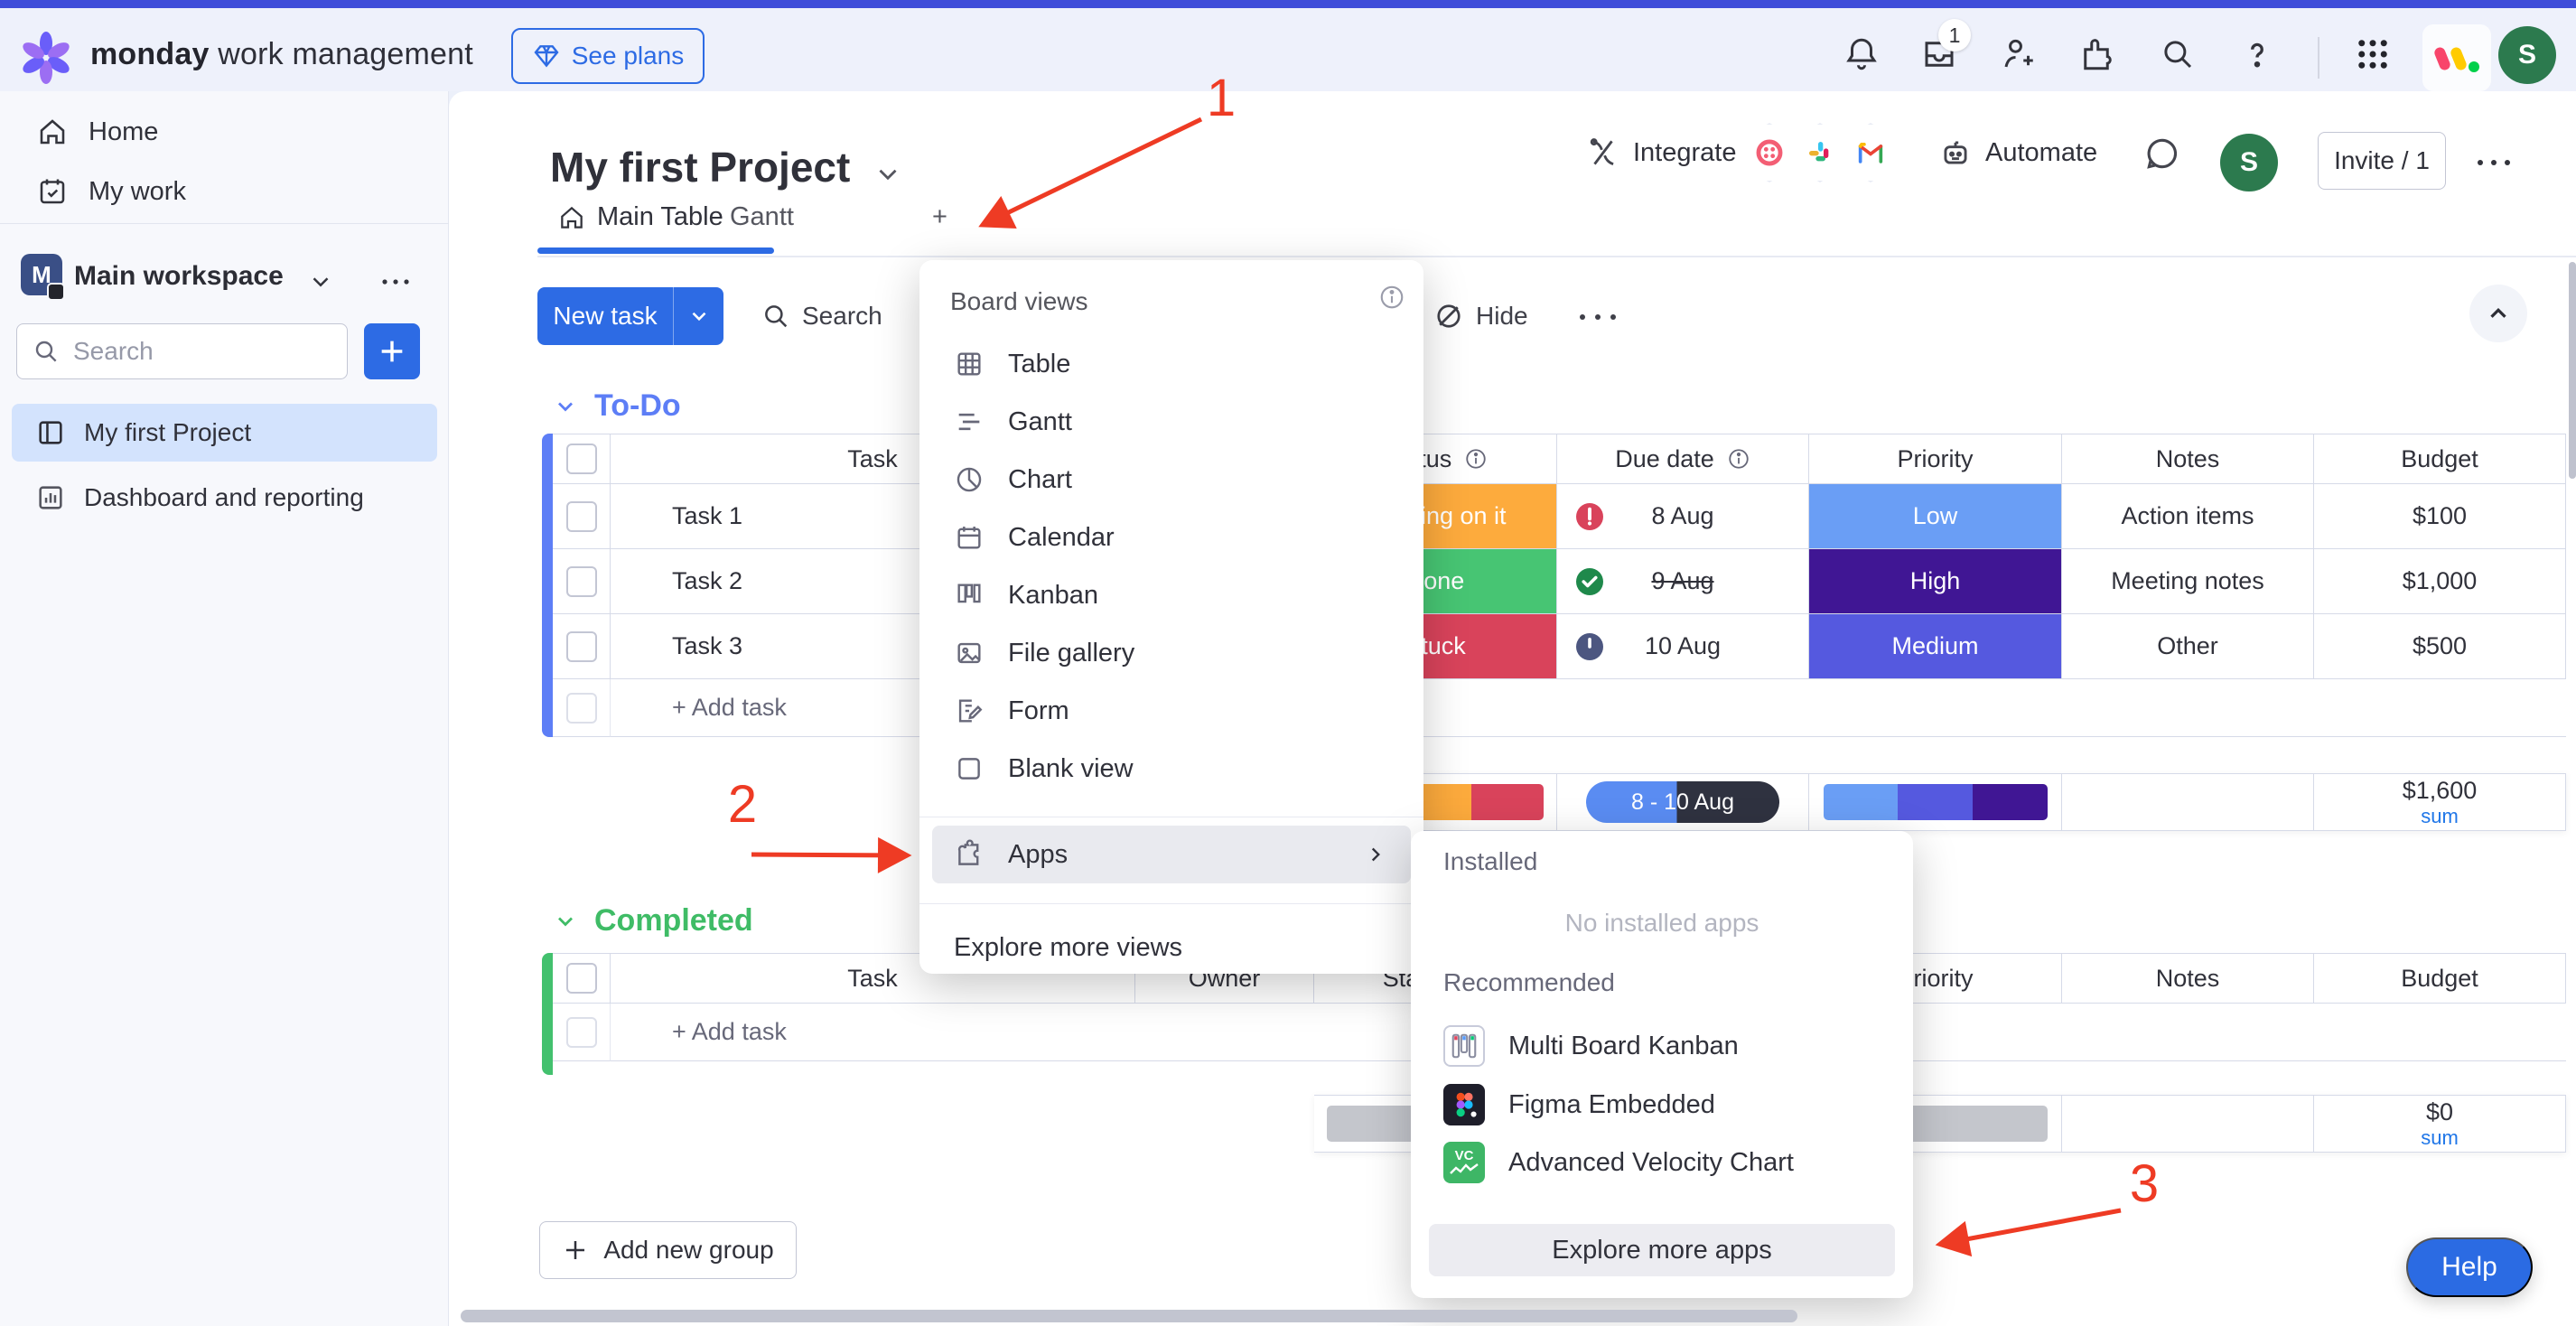  Describe the element at coordinates (1683, 581) in the screenshot. I see `due-date-cell: 9 Aug` at that location.